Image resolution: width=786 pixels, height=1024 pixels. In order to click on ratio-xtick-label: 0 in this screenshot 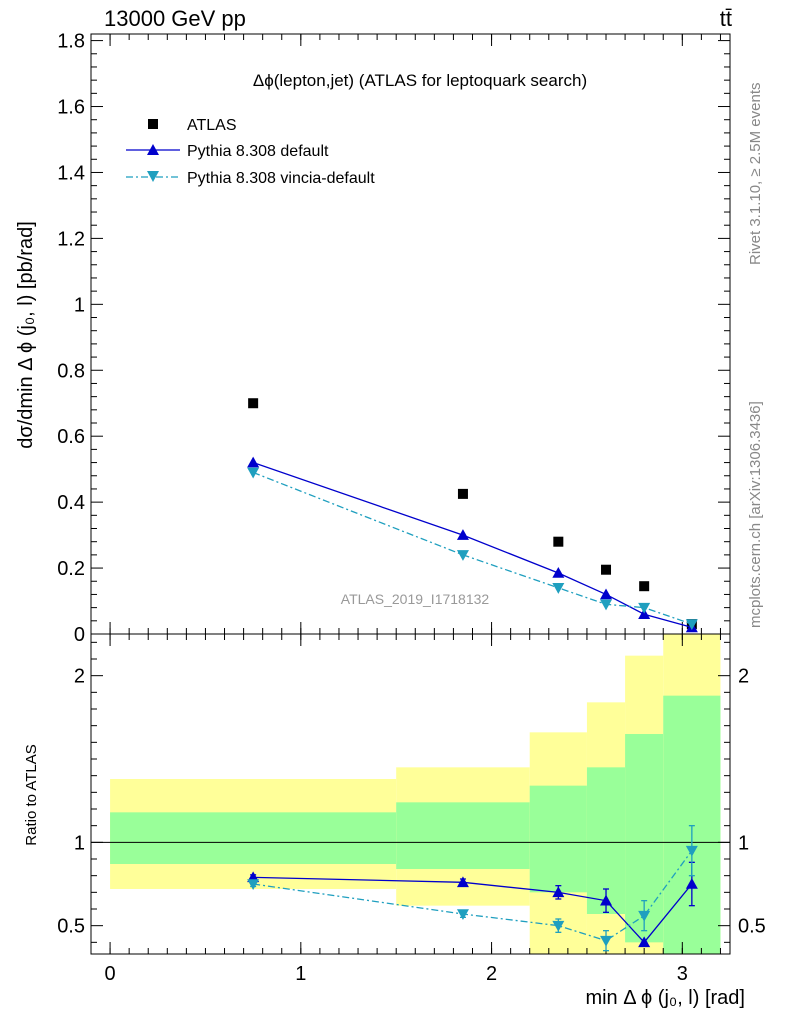, I will do `click(110, 974)`.